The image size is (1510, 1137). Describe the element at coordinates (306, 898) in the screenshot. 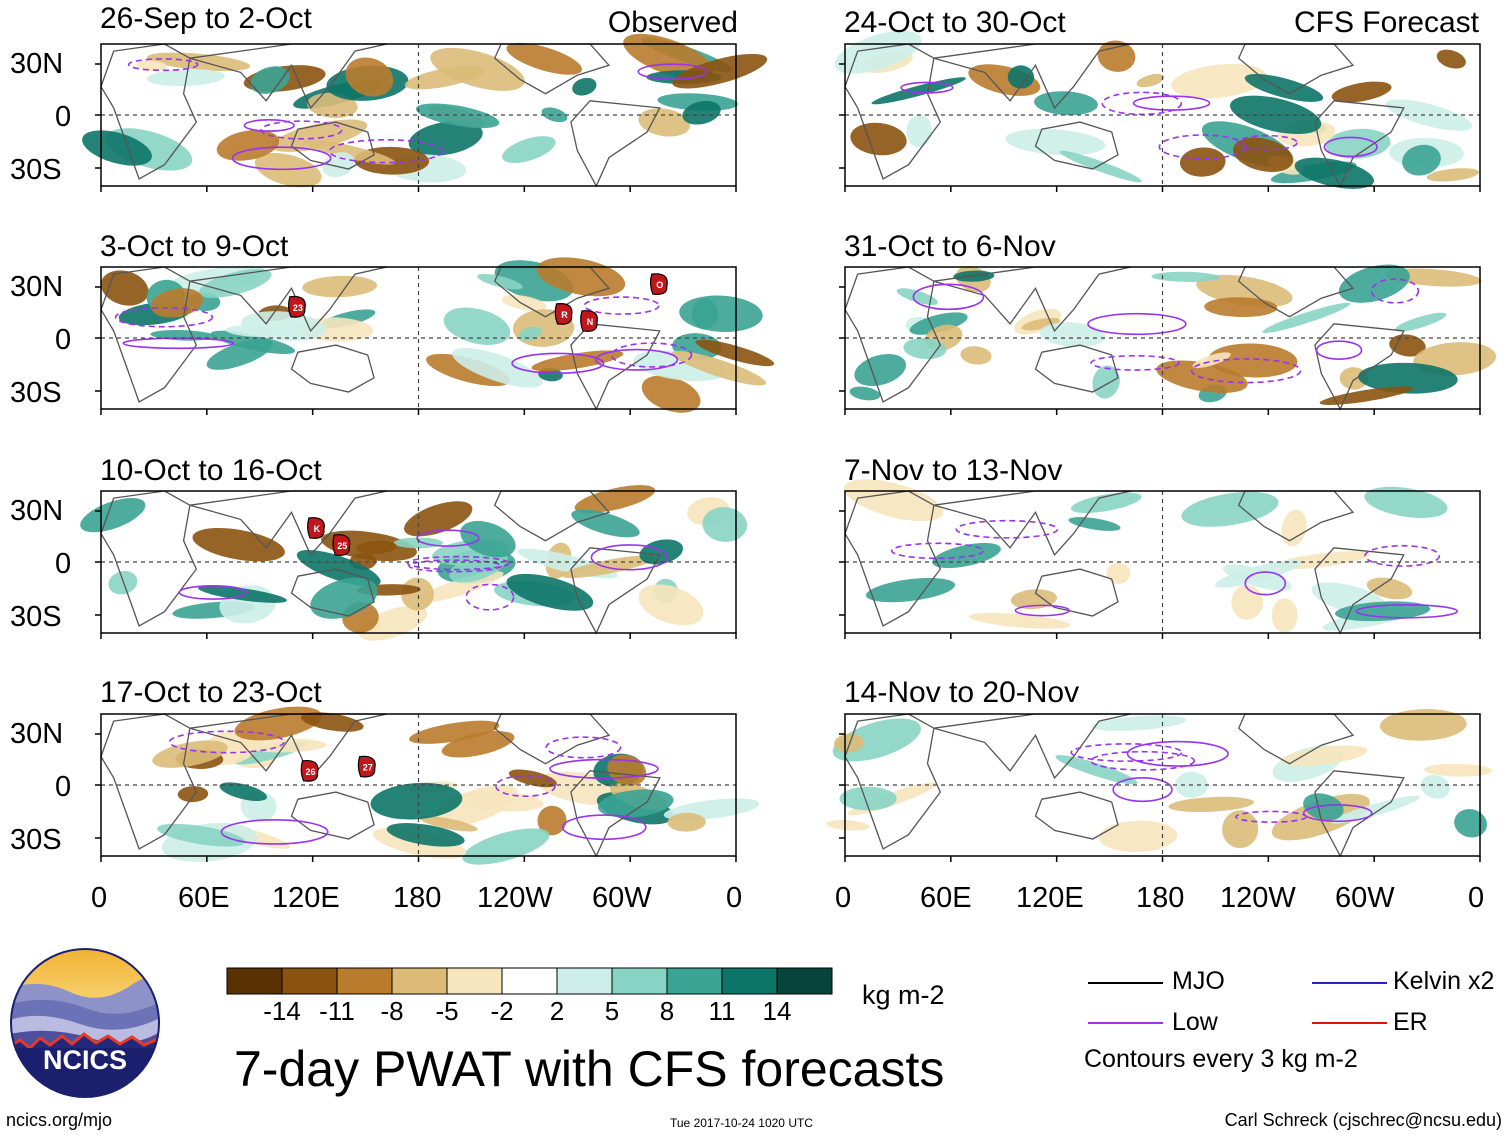

I see `lon-label-120e: 120E` at that location.